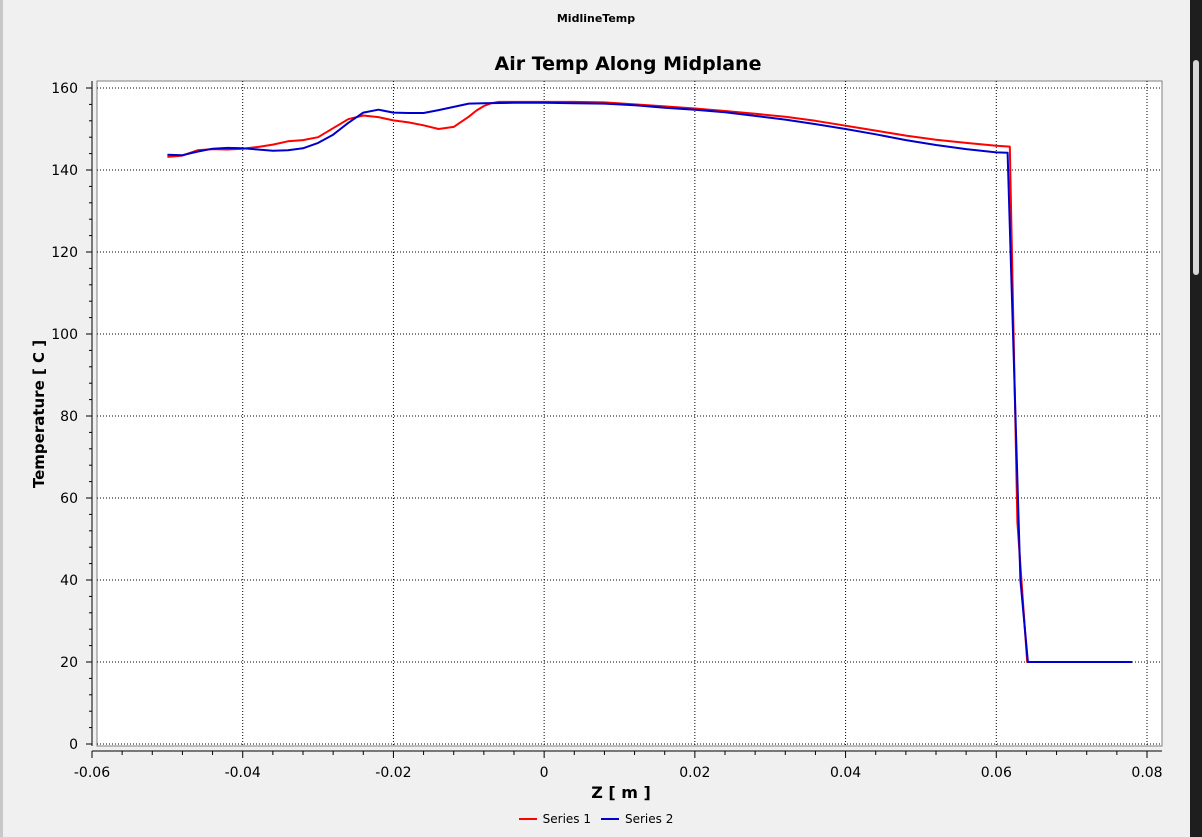 The image size is (1202, 837). Describe the element at coordinates (393, 773) in the screenshot. I see `x-tick-label: -0.02` at that location.